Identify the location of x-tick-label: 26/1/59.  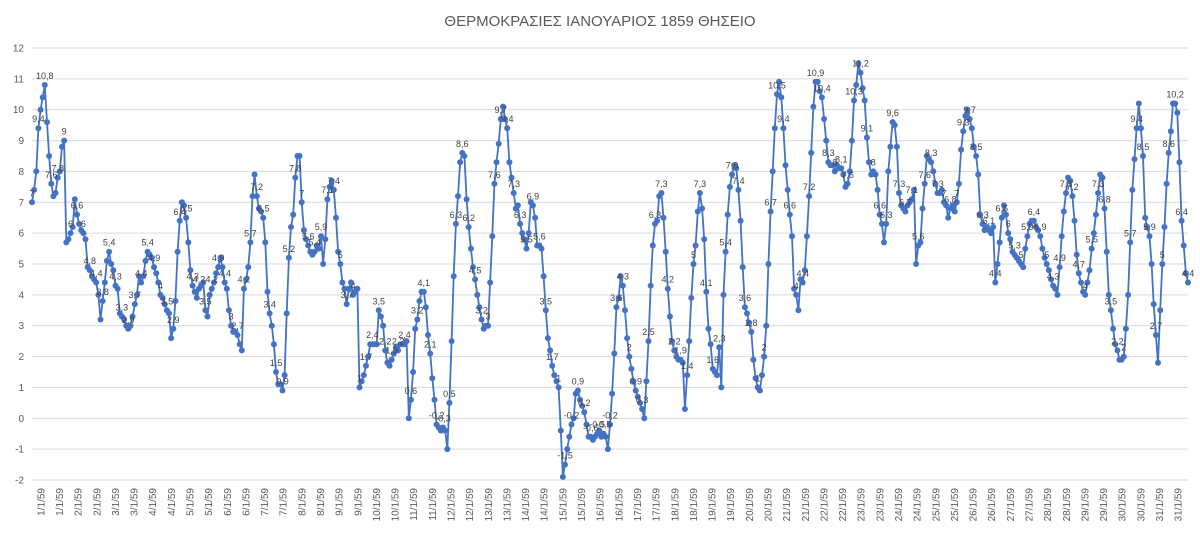
(992, 505).